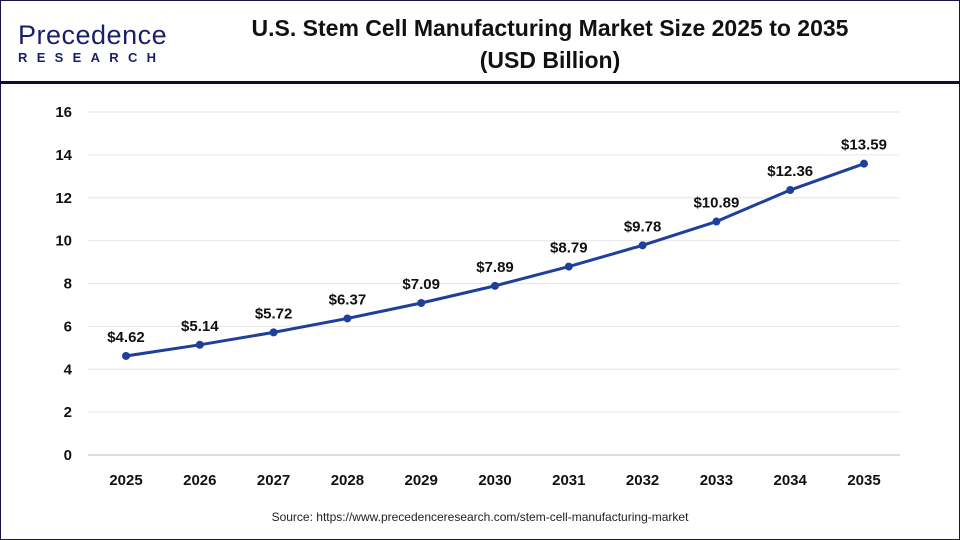 Image resolution: width=960 pixels, height=540 pixels. Describe the element at coordinates (347, 480) in the screenshot. I see `x-tick-label: 2028` at that location.